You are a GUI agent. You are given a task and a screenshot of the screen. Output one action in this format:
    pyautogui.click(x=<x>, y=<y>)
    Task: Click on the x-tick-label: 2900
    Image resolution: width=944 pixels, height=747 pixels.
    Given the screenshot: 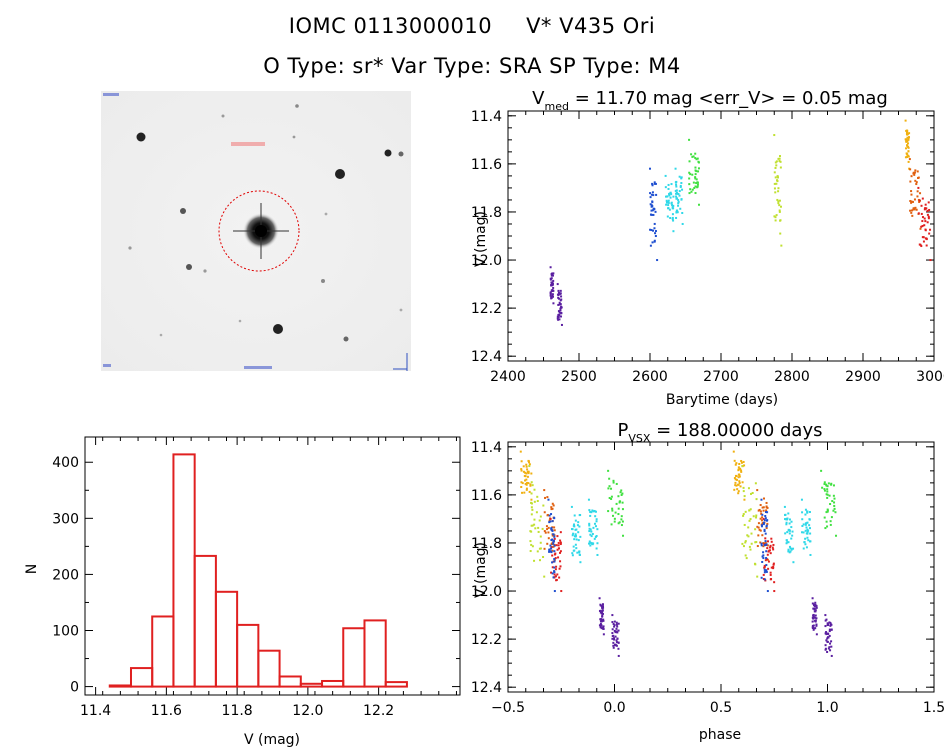 What is the action you would take?
    pyautogui.click(x=863, y=377)
    